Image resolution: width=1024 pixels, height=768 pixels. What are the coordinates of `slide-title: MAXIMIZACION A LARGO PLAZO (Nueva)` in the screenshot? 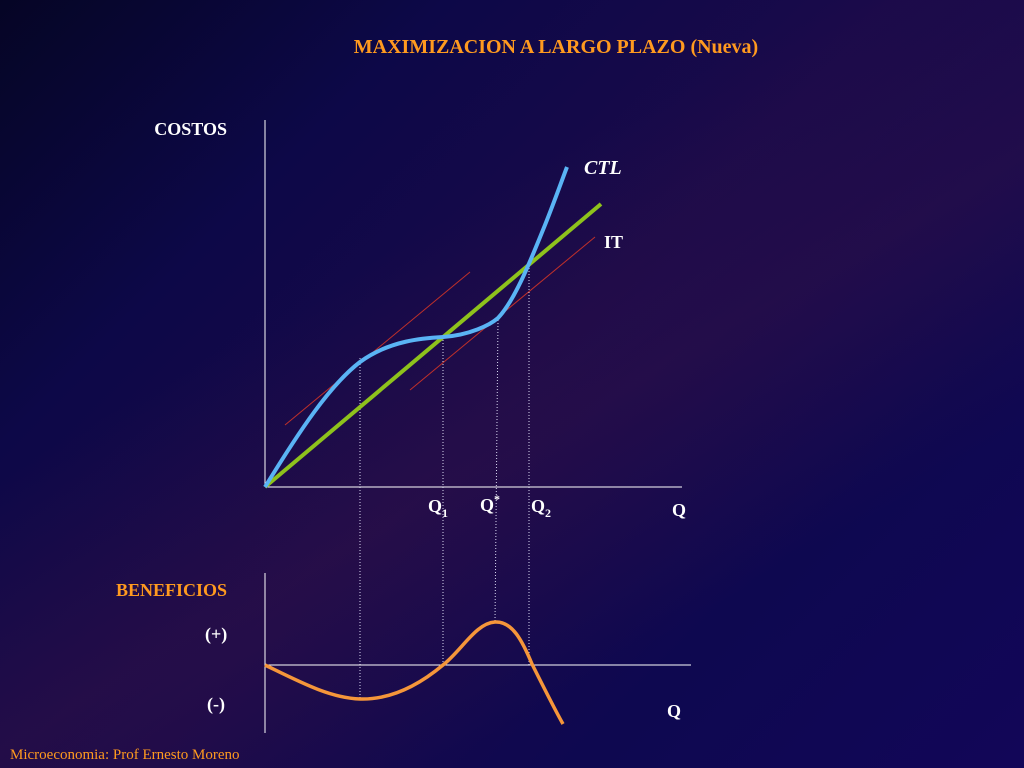 It's located at (556, 47).